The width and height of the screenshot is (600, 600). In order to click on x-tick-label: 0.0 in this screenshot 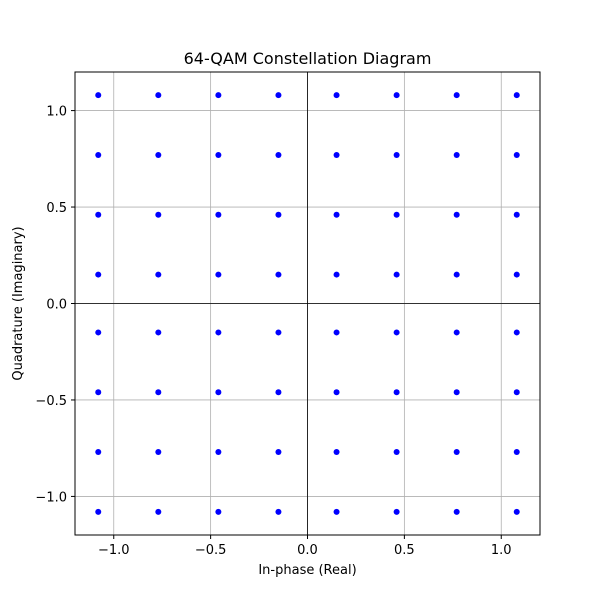, I will do `click(307, 550)`.